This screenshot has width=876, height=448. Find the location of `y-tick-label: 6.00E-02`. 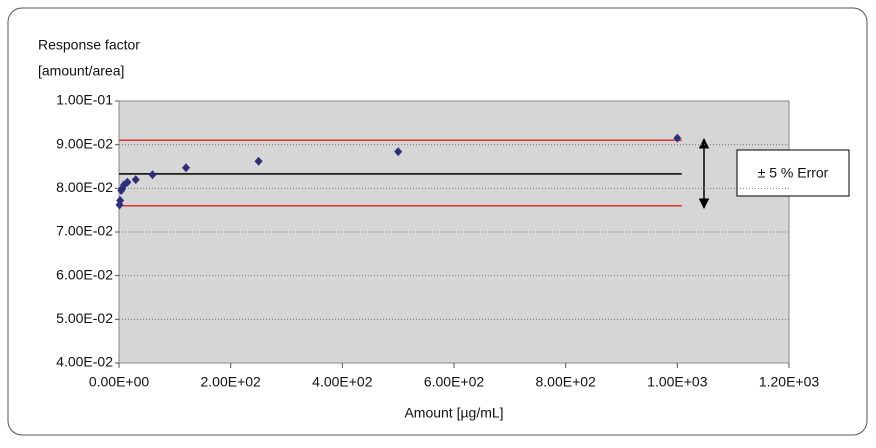

y-tick-label: 6.00E-02 is located at coordinates (84, 274).